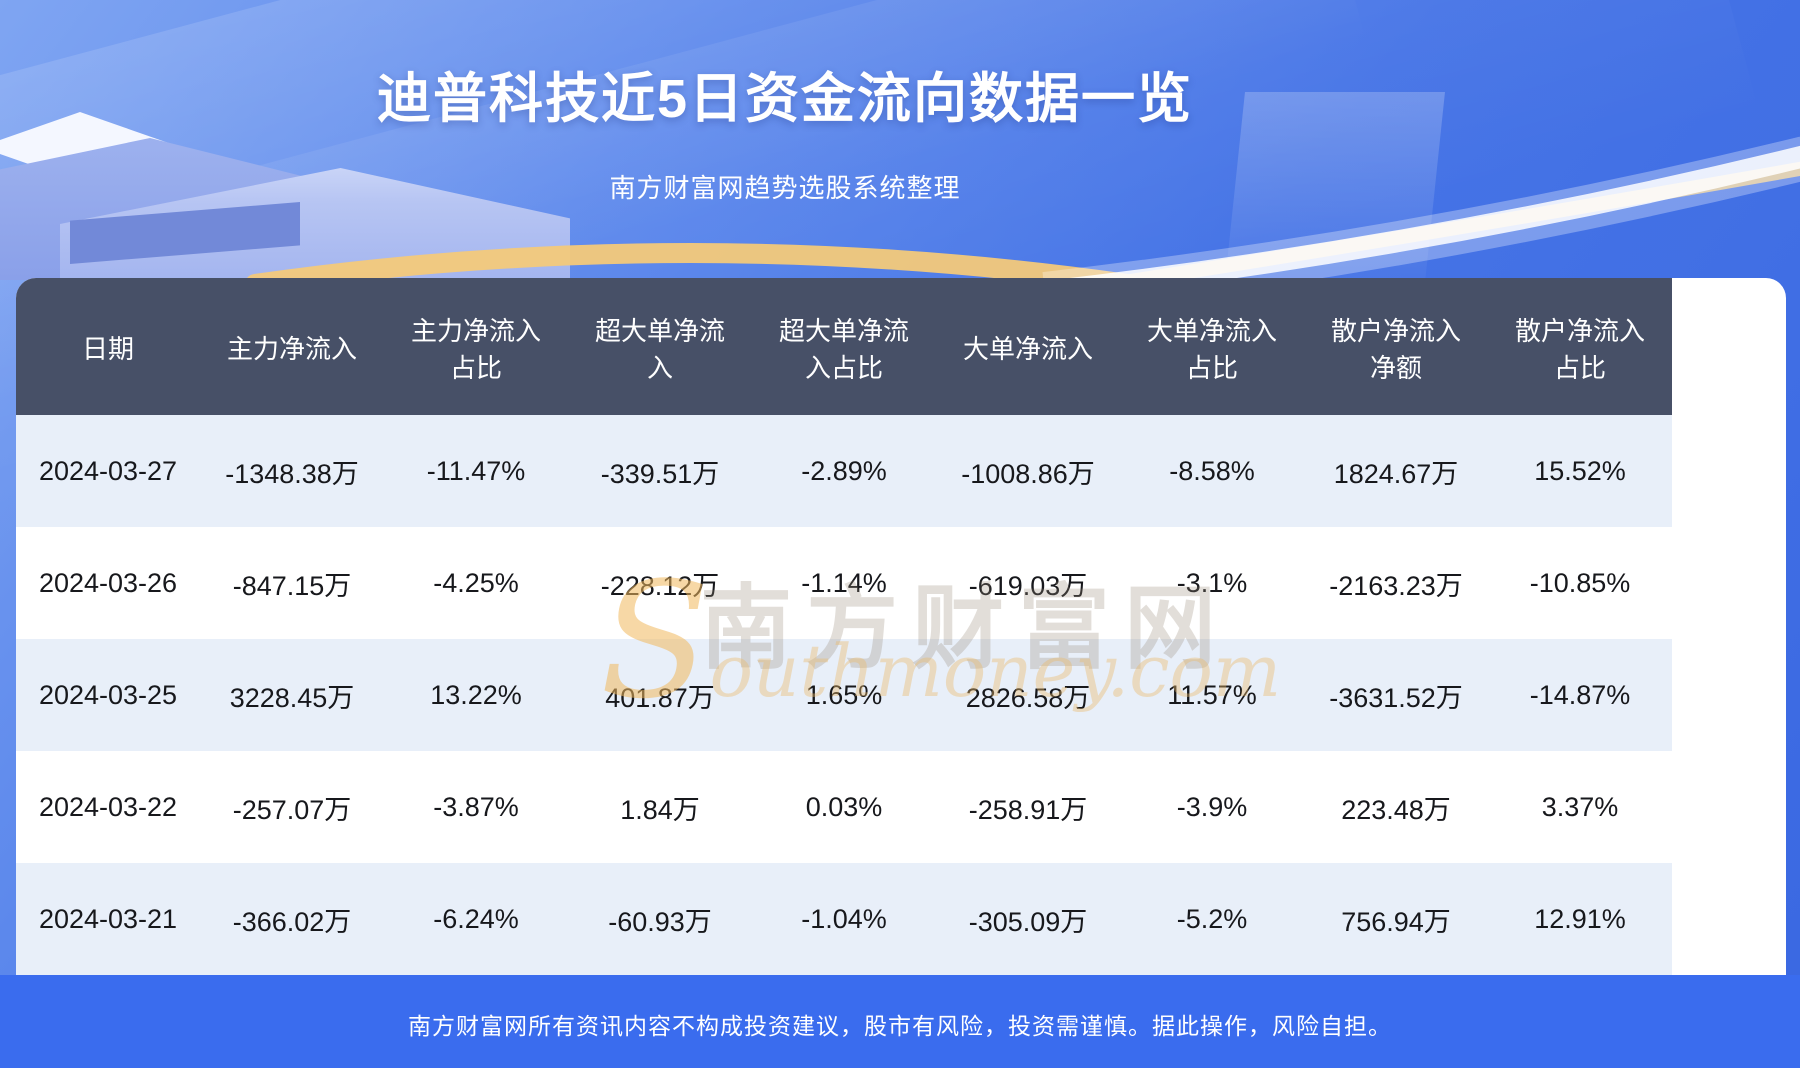  I want to click on table-cell: 15.52%, so click(1580, 470).